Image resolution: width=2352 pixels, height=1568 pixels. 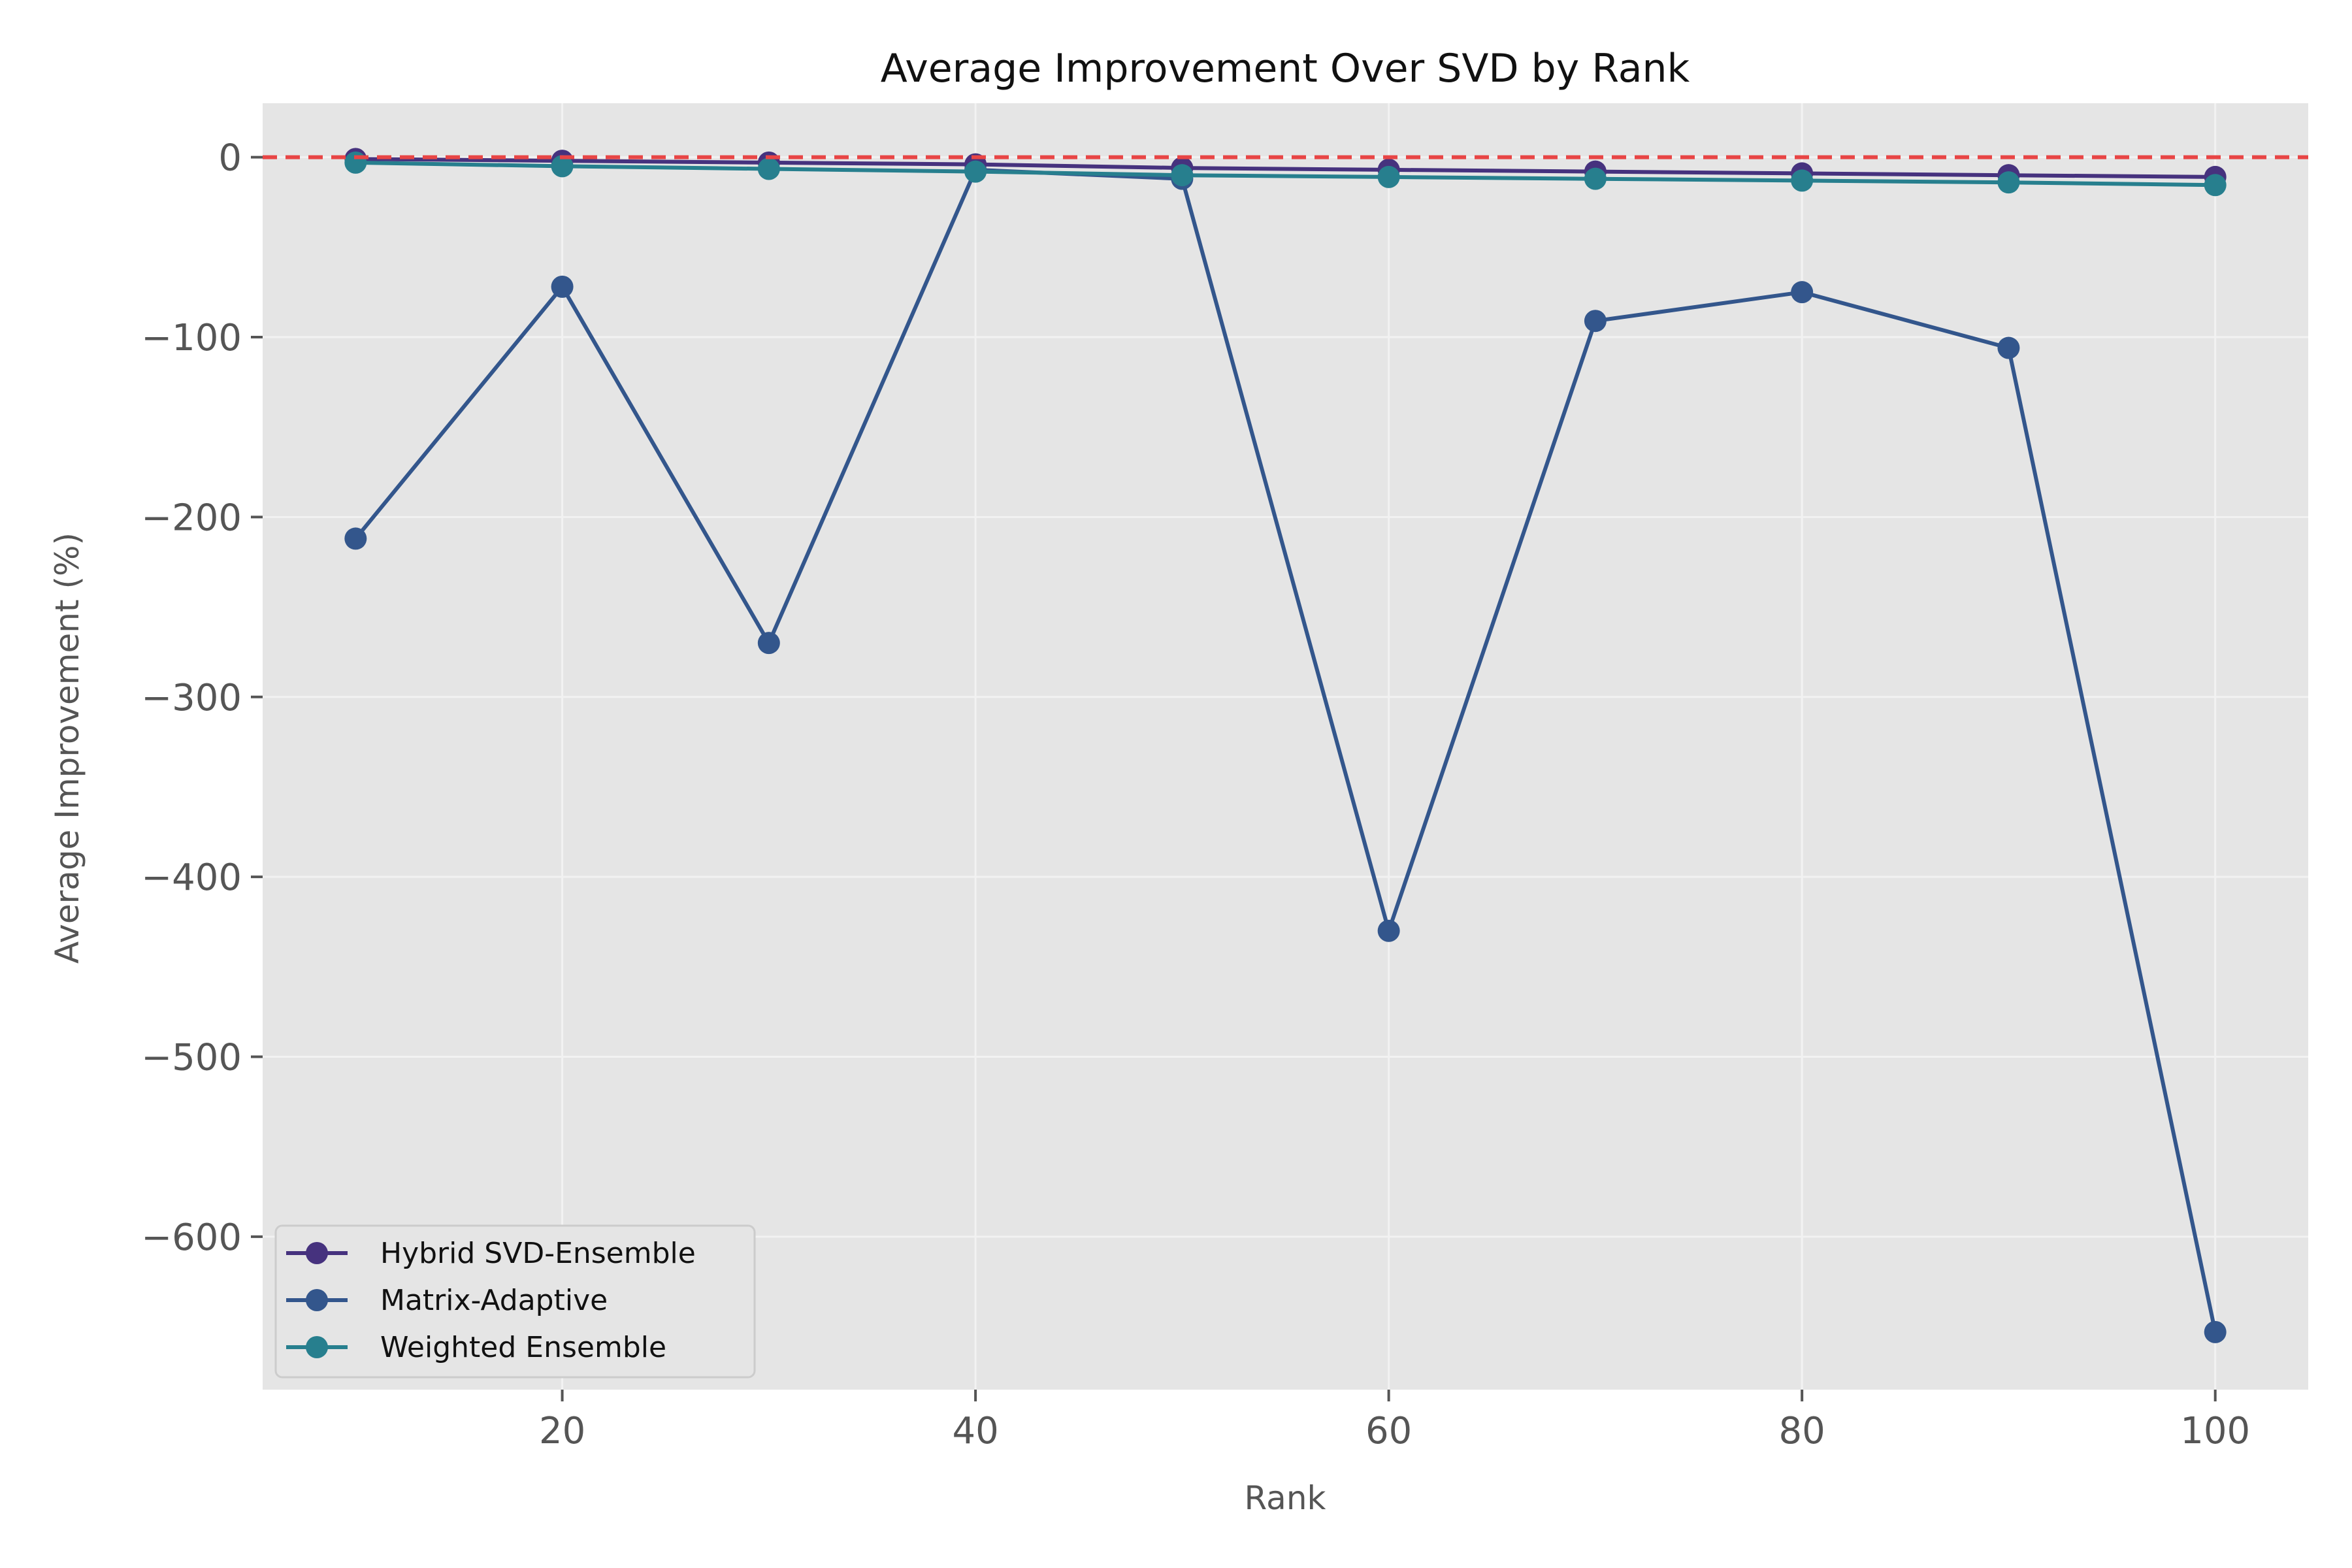 What do you see at coordinates (191, 698) in the screenshot?
I see `y-tick-label: −300` at bounding box center [191, 698].